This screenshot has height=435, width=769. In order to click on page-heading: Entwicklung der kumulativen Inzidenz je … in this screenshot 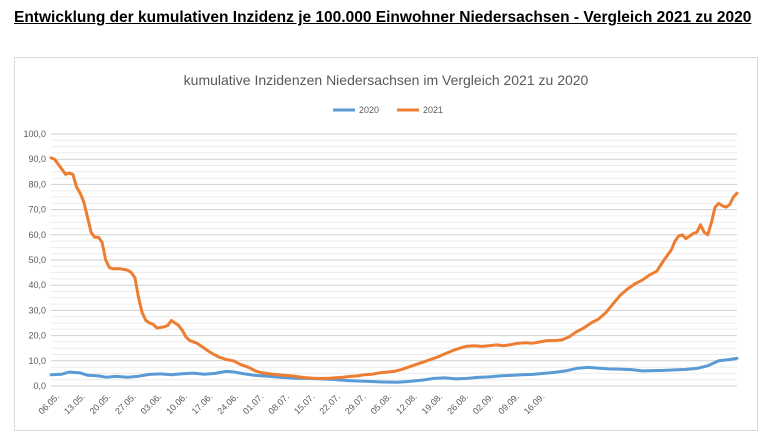, I will do `click(383, 17)`.